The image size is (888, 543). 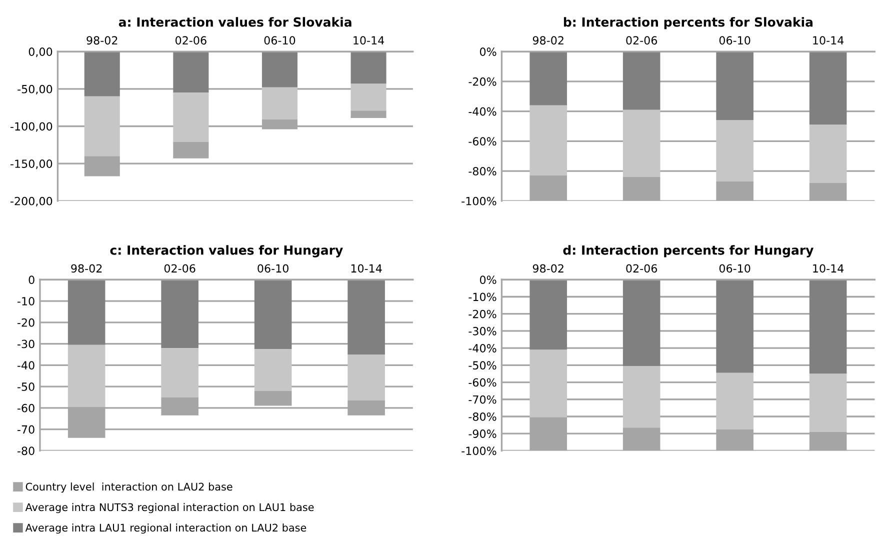 What do you see at coordinates (235, 22) in the screenshot?
I see `chart-title: a: Interaction values for Slovakia` at bounding box center [235, 22].